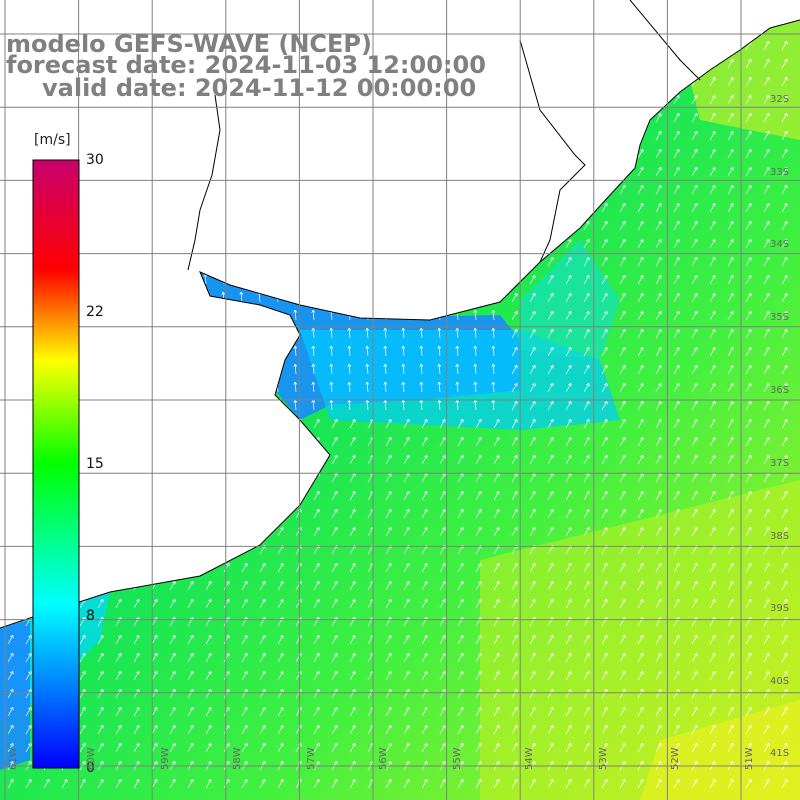  What do you see at coordinates (90, 616) in the screenshot?
I see `colorbar-tick: 8` at bounding box center [90, 616].